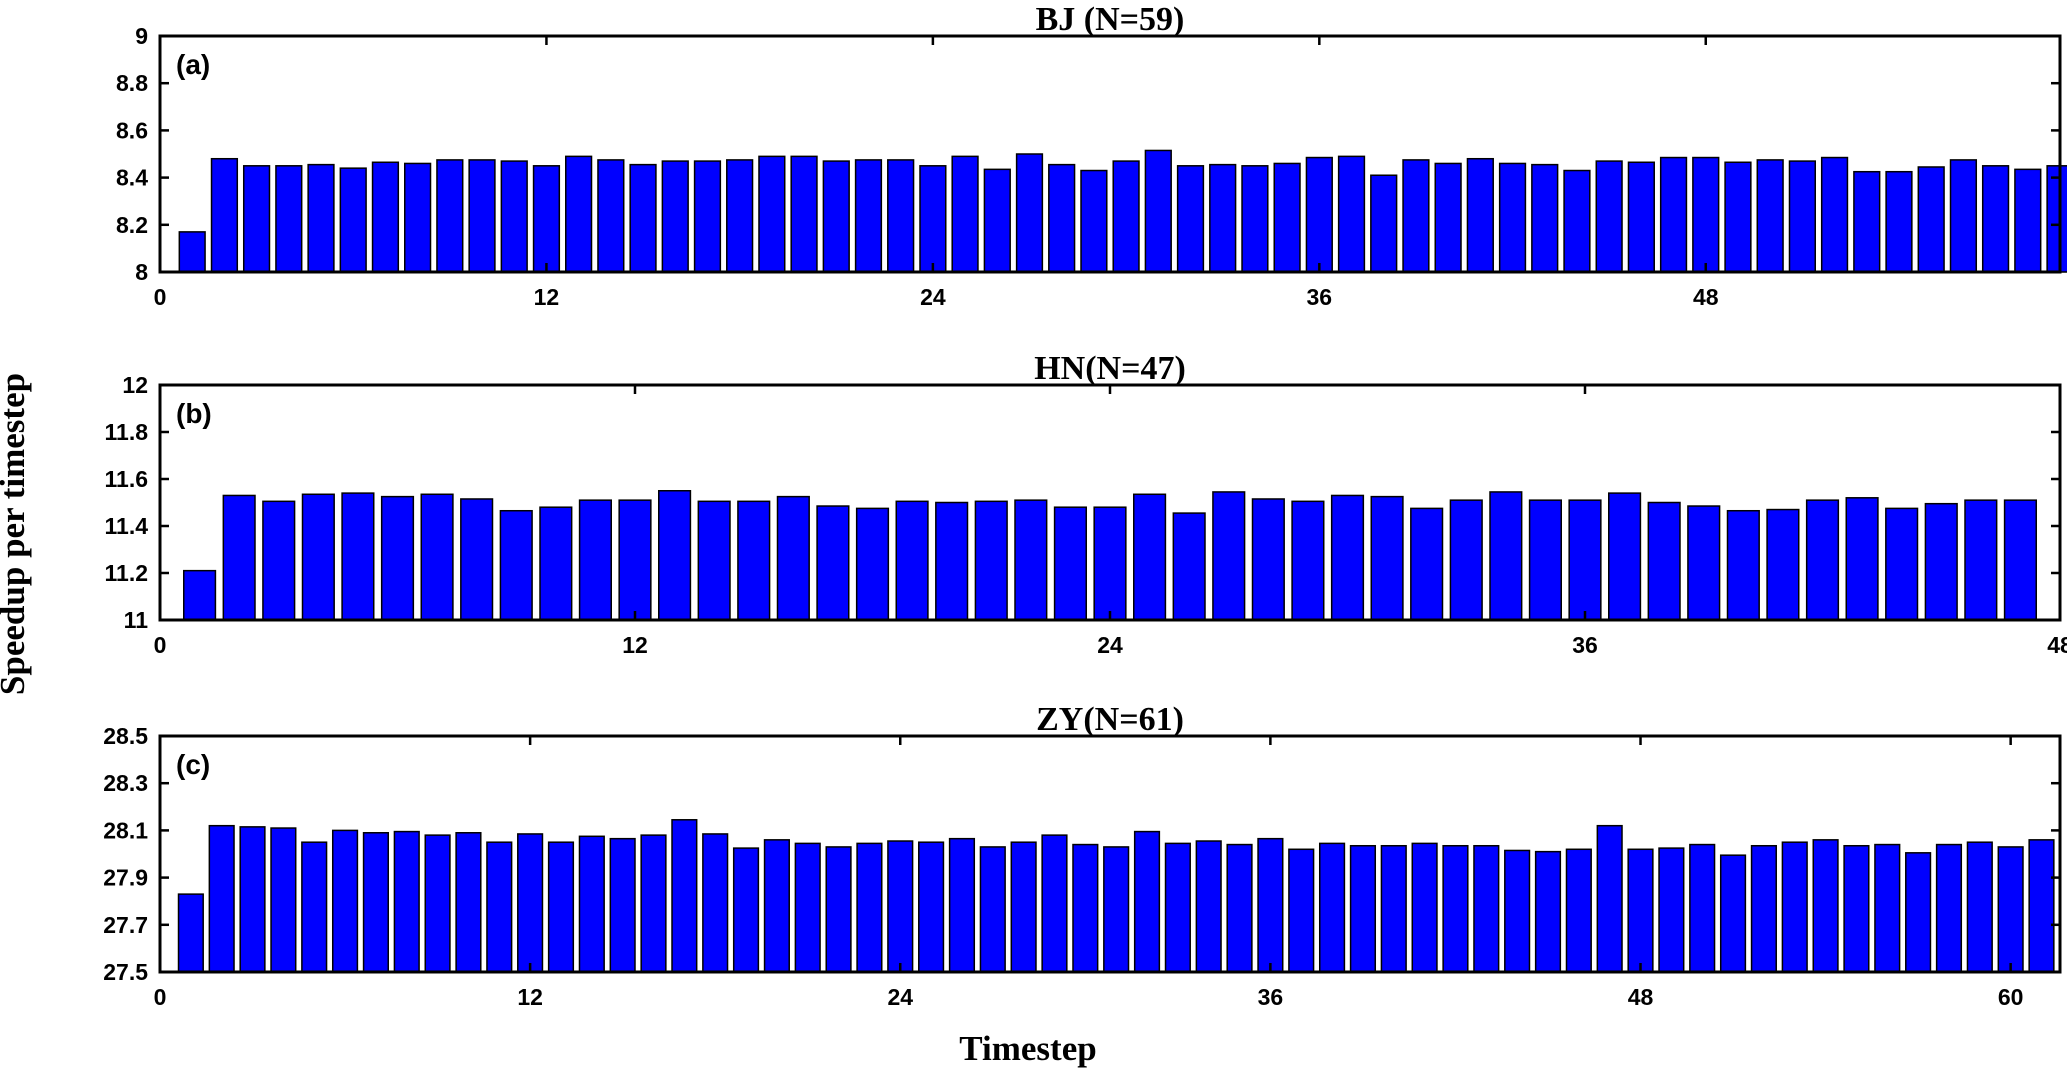 Image resolution: width=2067 pixels, height=1068 pixels. What do you see at coordinates (193, 764) in the screenshot?
I see `panel-label: (c)` at bounding box center [193, 764].